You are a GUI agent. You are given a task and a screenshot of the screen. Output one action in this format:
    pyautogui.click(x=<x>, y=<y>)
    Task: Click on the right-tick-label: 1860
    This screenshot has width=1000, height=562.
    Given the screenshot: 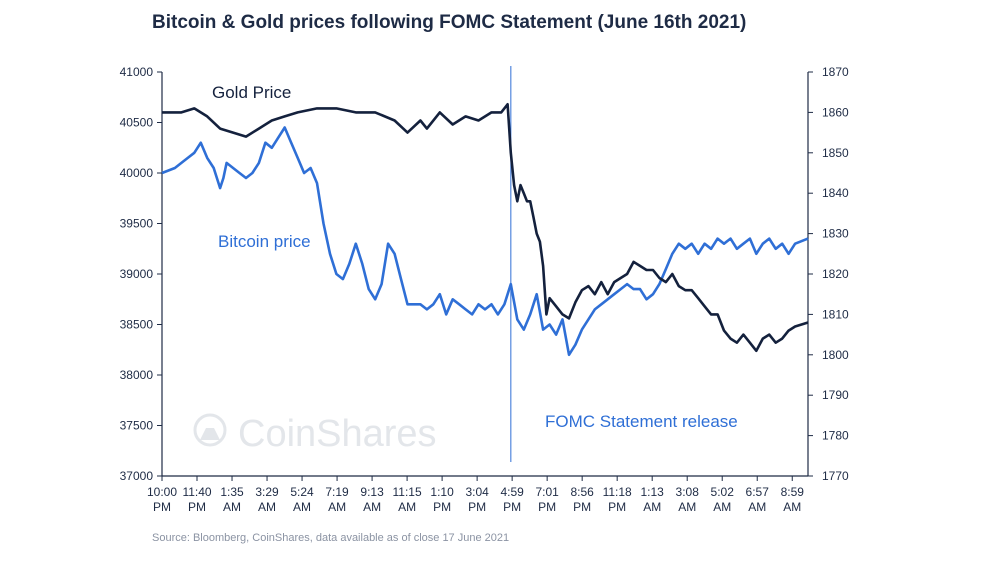 What is the action you would take?
    pyautogui.click(x=835, y=112)
    